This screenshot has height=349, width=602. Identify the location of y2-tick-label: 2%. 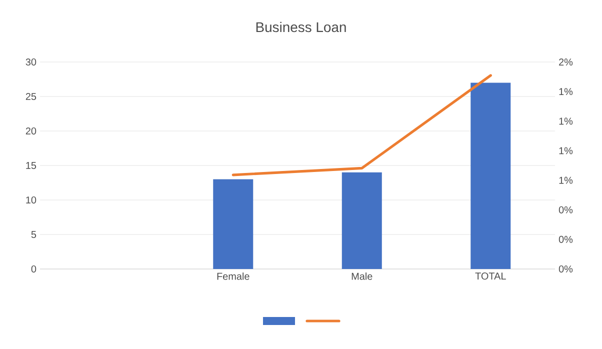
(566, 62).